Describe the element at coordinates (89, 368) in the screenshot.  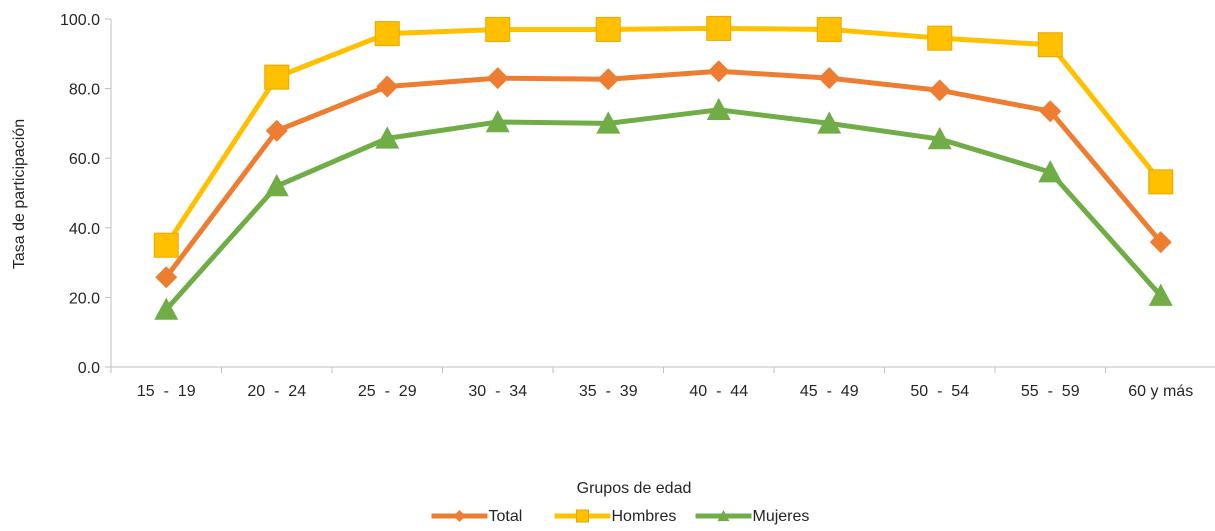
I see `y-tick-label: 0.0` at that location.